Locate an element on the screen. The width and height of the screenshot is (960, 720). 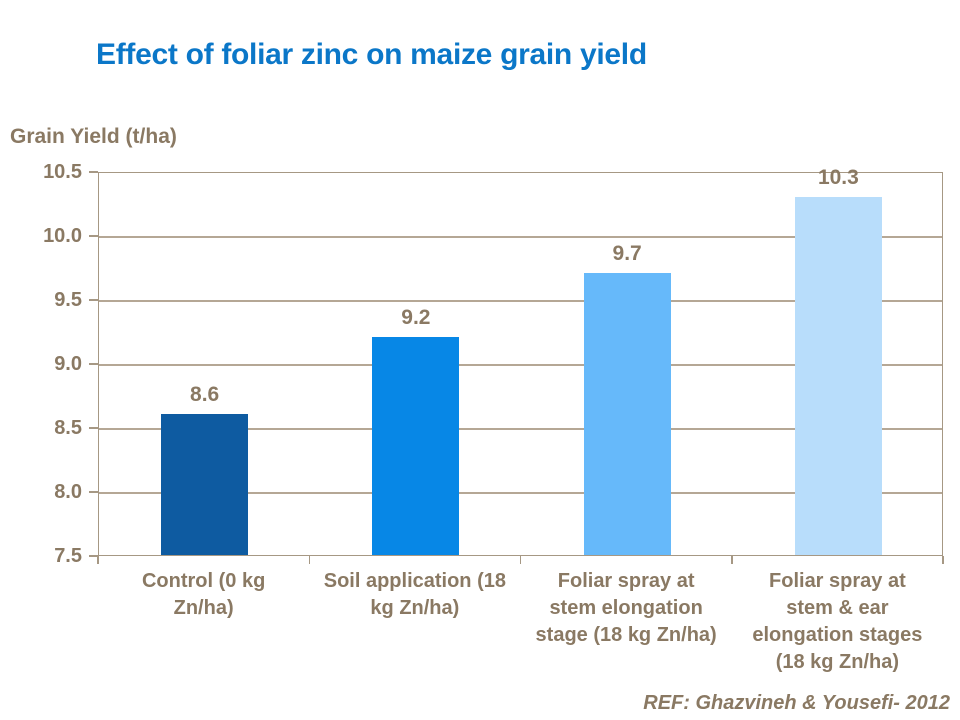
y-tick-label: 10.5 is located at coordinates (62, 172).